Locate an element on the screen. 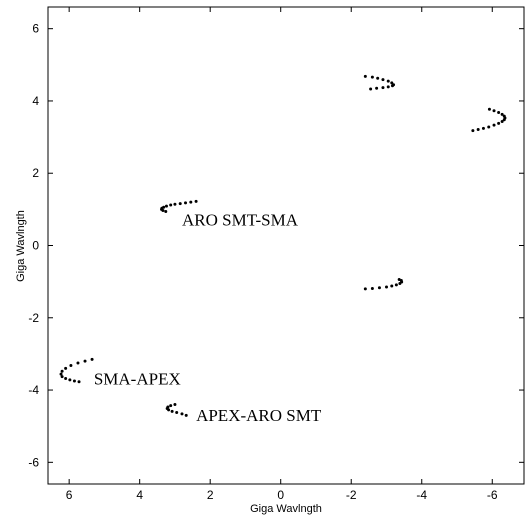 The height and width of the screenshot is (517, 532). y-tick-label: 4 is located at coordinates (35, 101).